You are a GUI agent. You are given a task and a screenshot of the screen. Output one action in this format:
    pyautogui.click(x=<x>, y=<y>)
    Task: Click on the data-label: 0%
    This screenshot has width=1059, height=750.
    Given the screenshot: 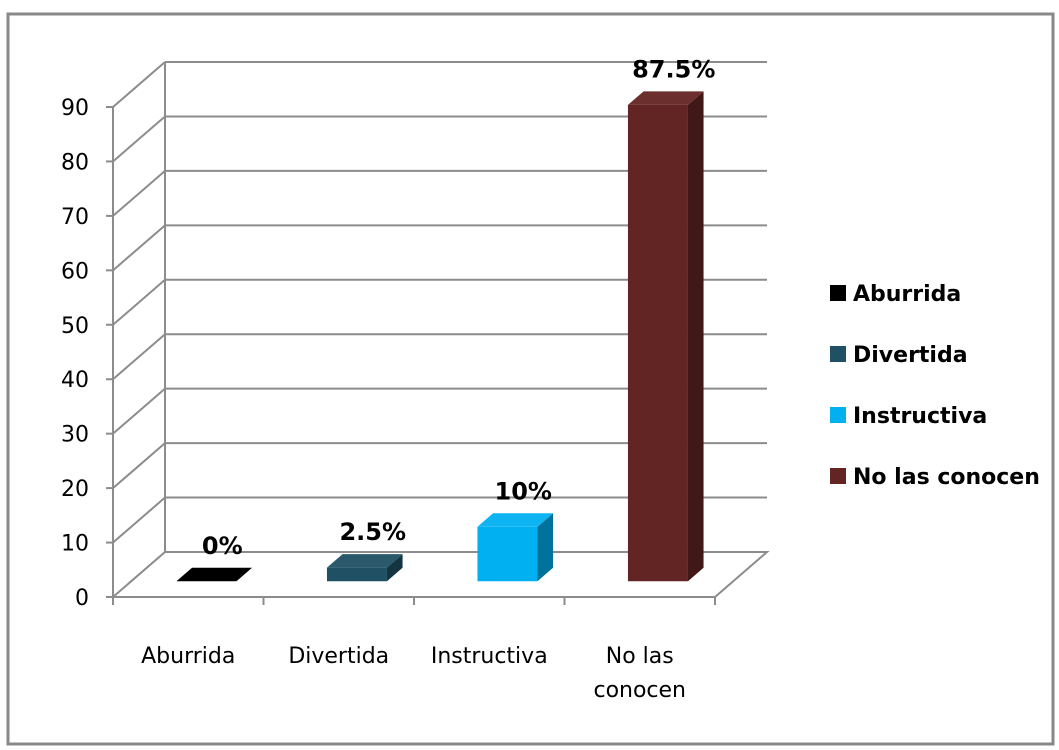 What is the action you would take?
    pyautogui.click(x=222, y=546)
    